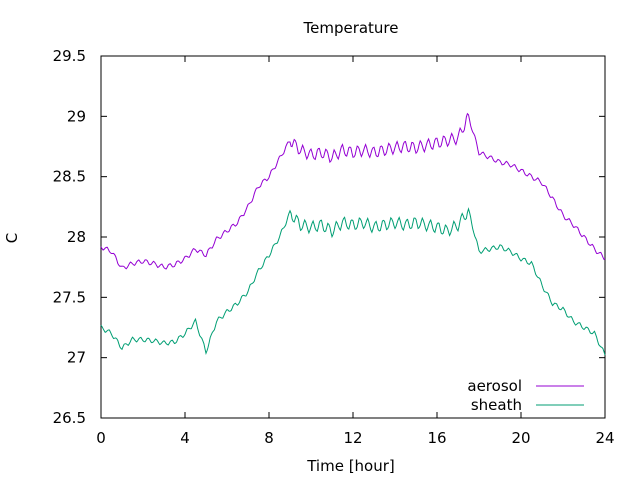 This screenshot has width=640, height=480. What do you see at coordinates (350, 28) in the screenshot?
I see `chart-title: Temperature` at bounding box center [350, 28].